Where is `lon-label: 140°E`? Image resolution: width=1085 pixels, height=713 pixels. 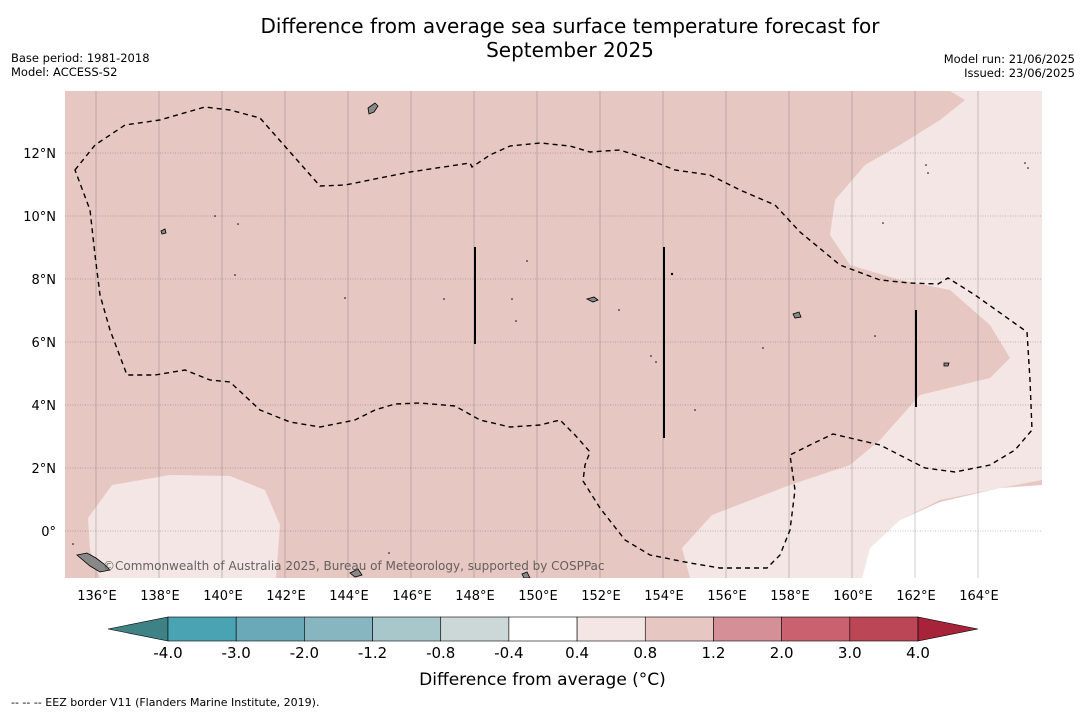
lon-label: 140°E is located at coordinates (223, 596).